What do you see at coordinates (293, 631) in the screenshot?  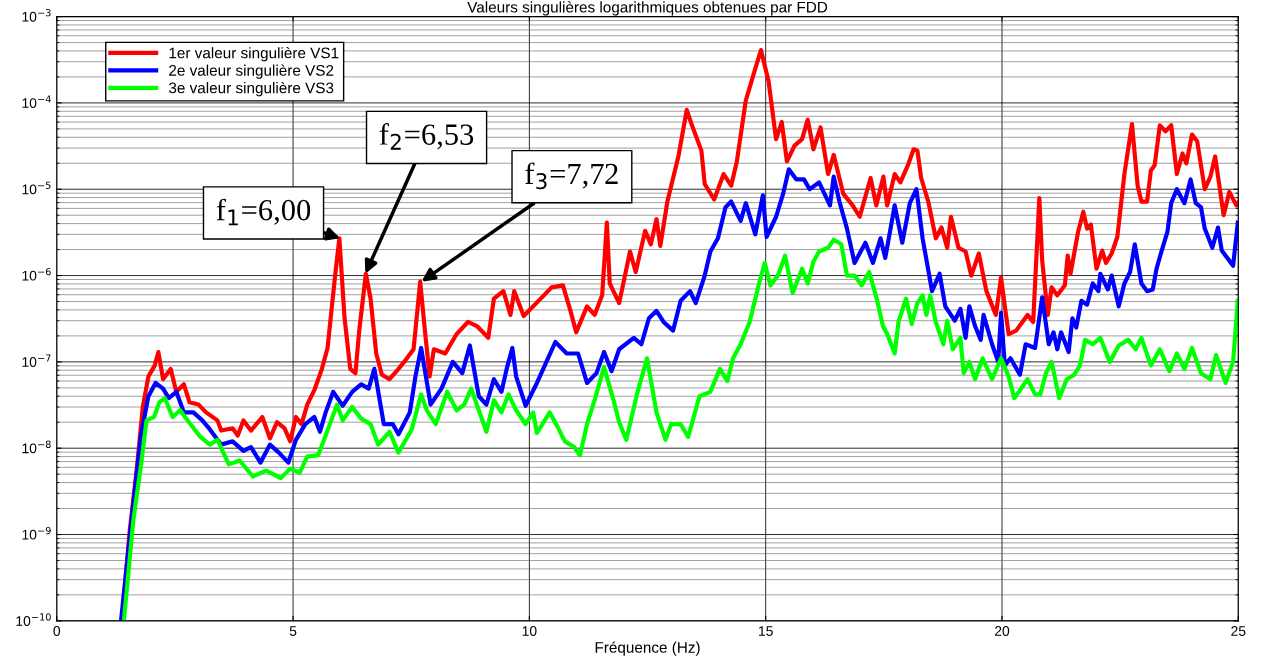 I see `x-tick-label: 5` at bounding box center [293, 631].